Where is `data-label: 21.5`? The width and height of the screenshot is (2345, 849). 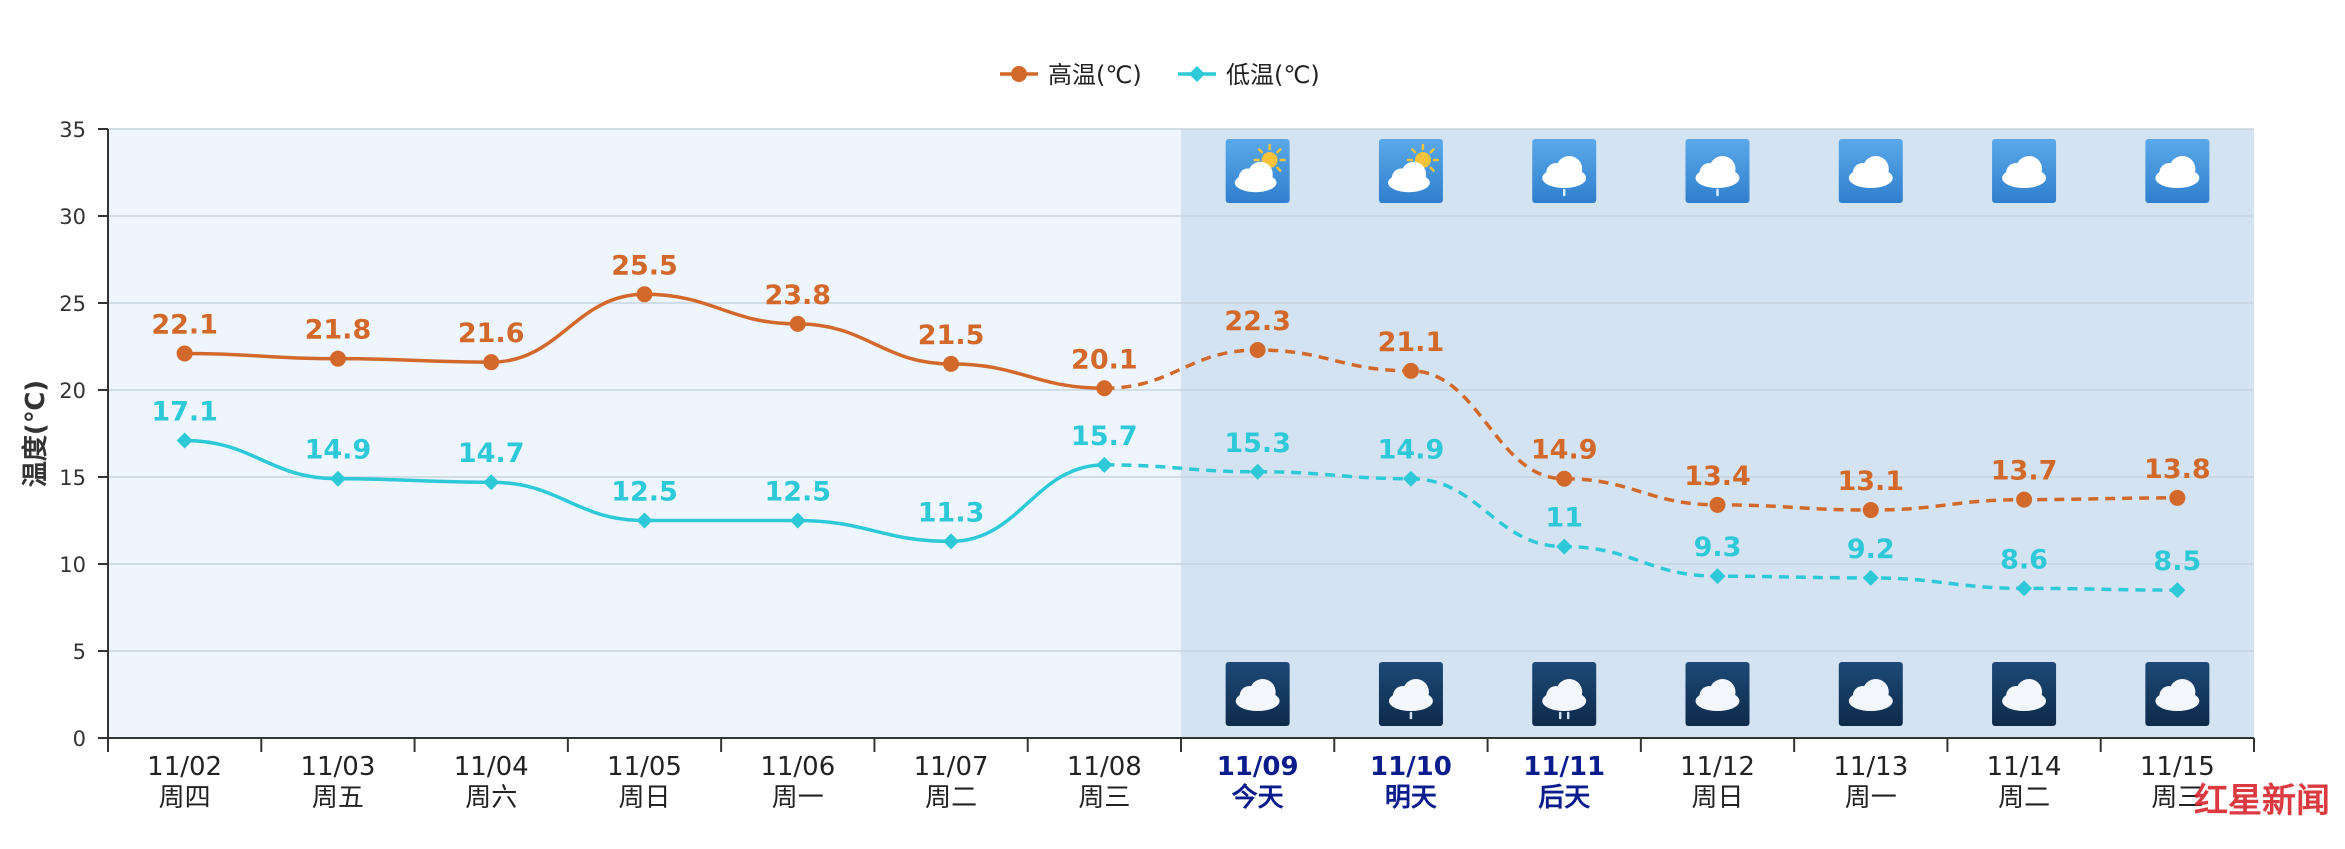 data-label: 21.5 is located at coordinates (951, 335).